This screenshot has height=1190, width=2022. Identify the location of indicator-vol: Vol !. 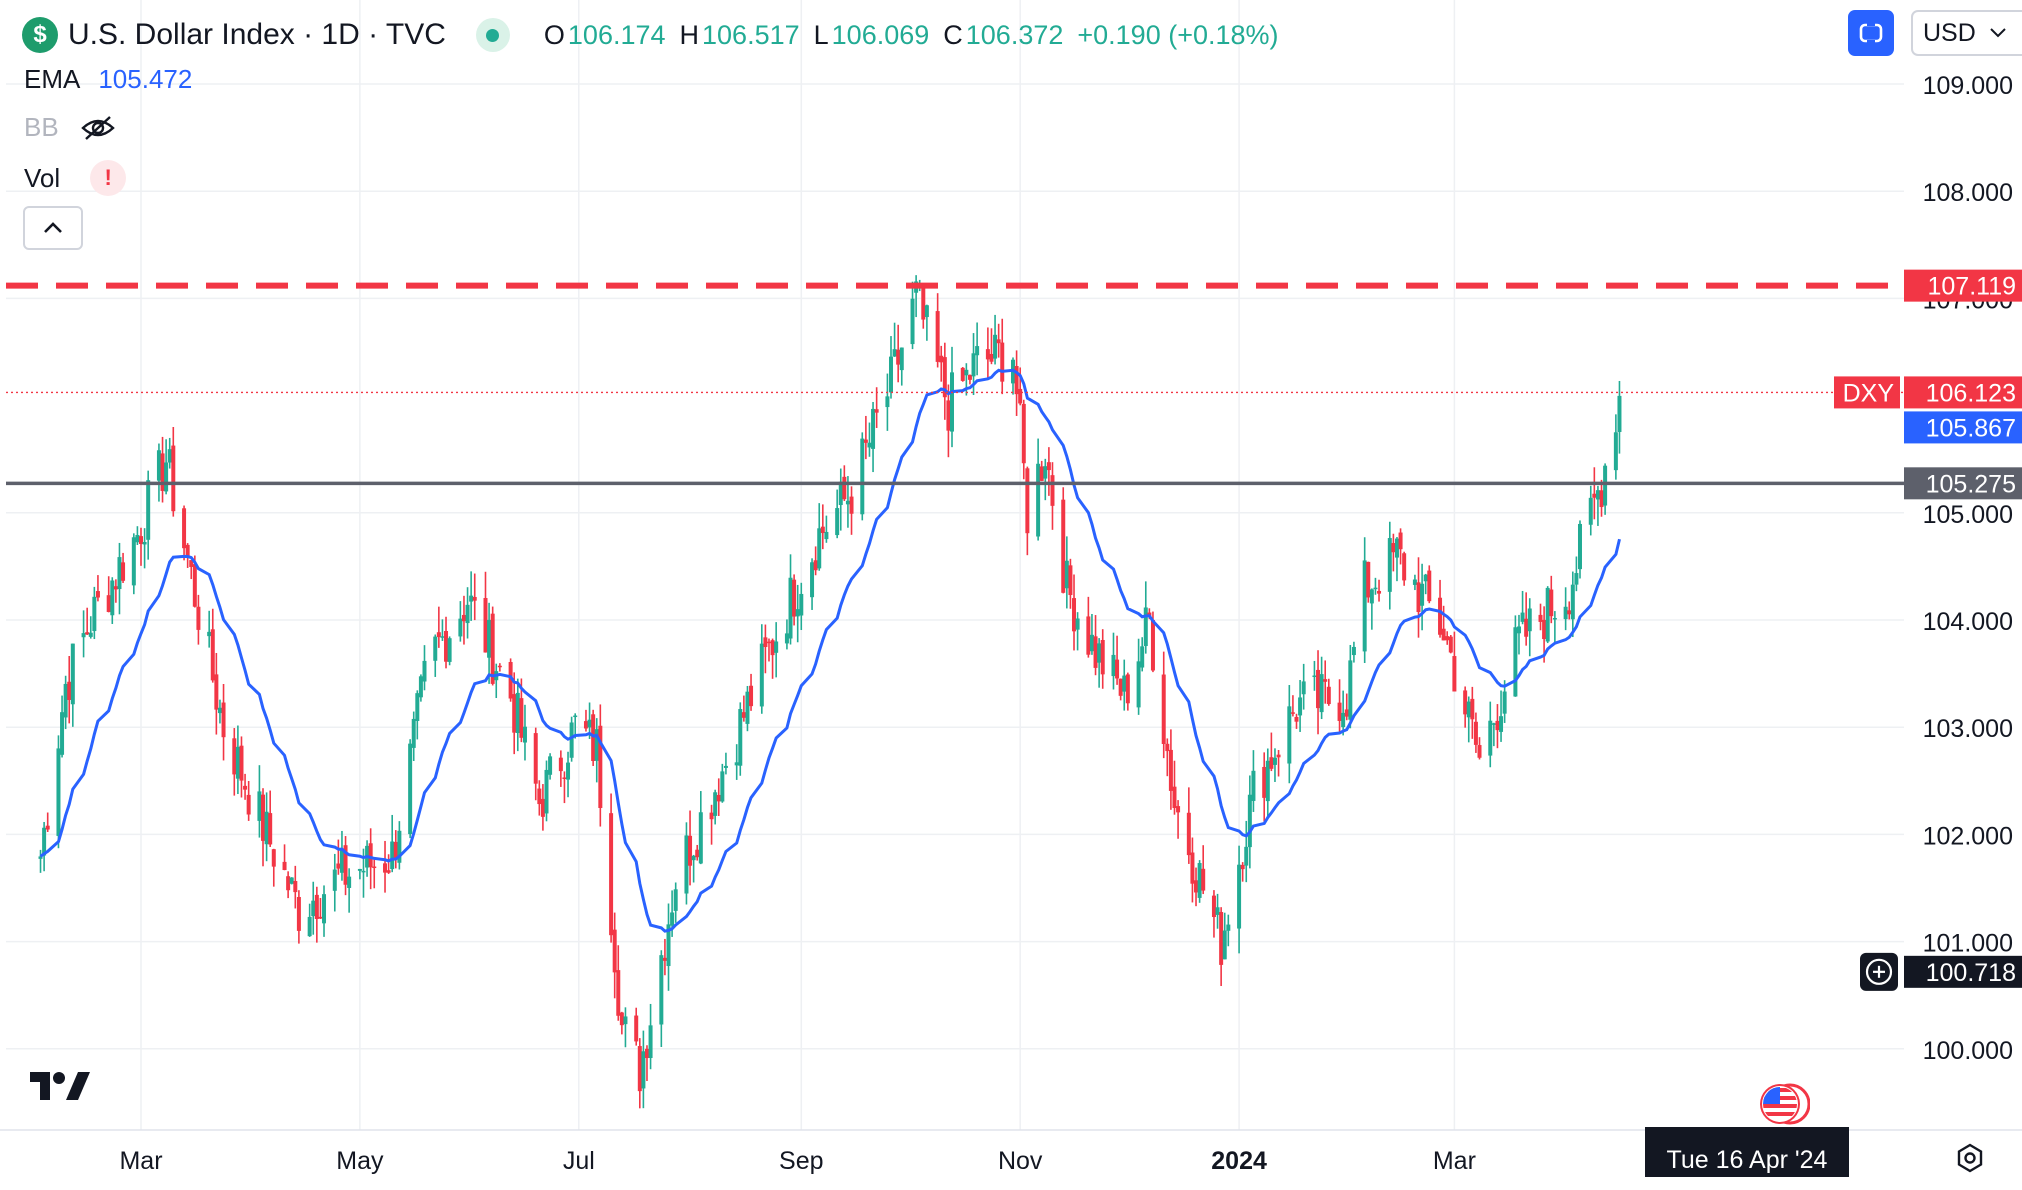
(75, 178).